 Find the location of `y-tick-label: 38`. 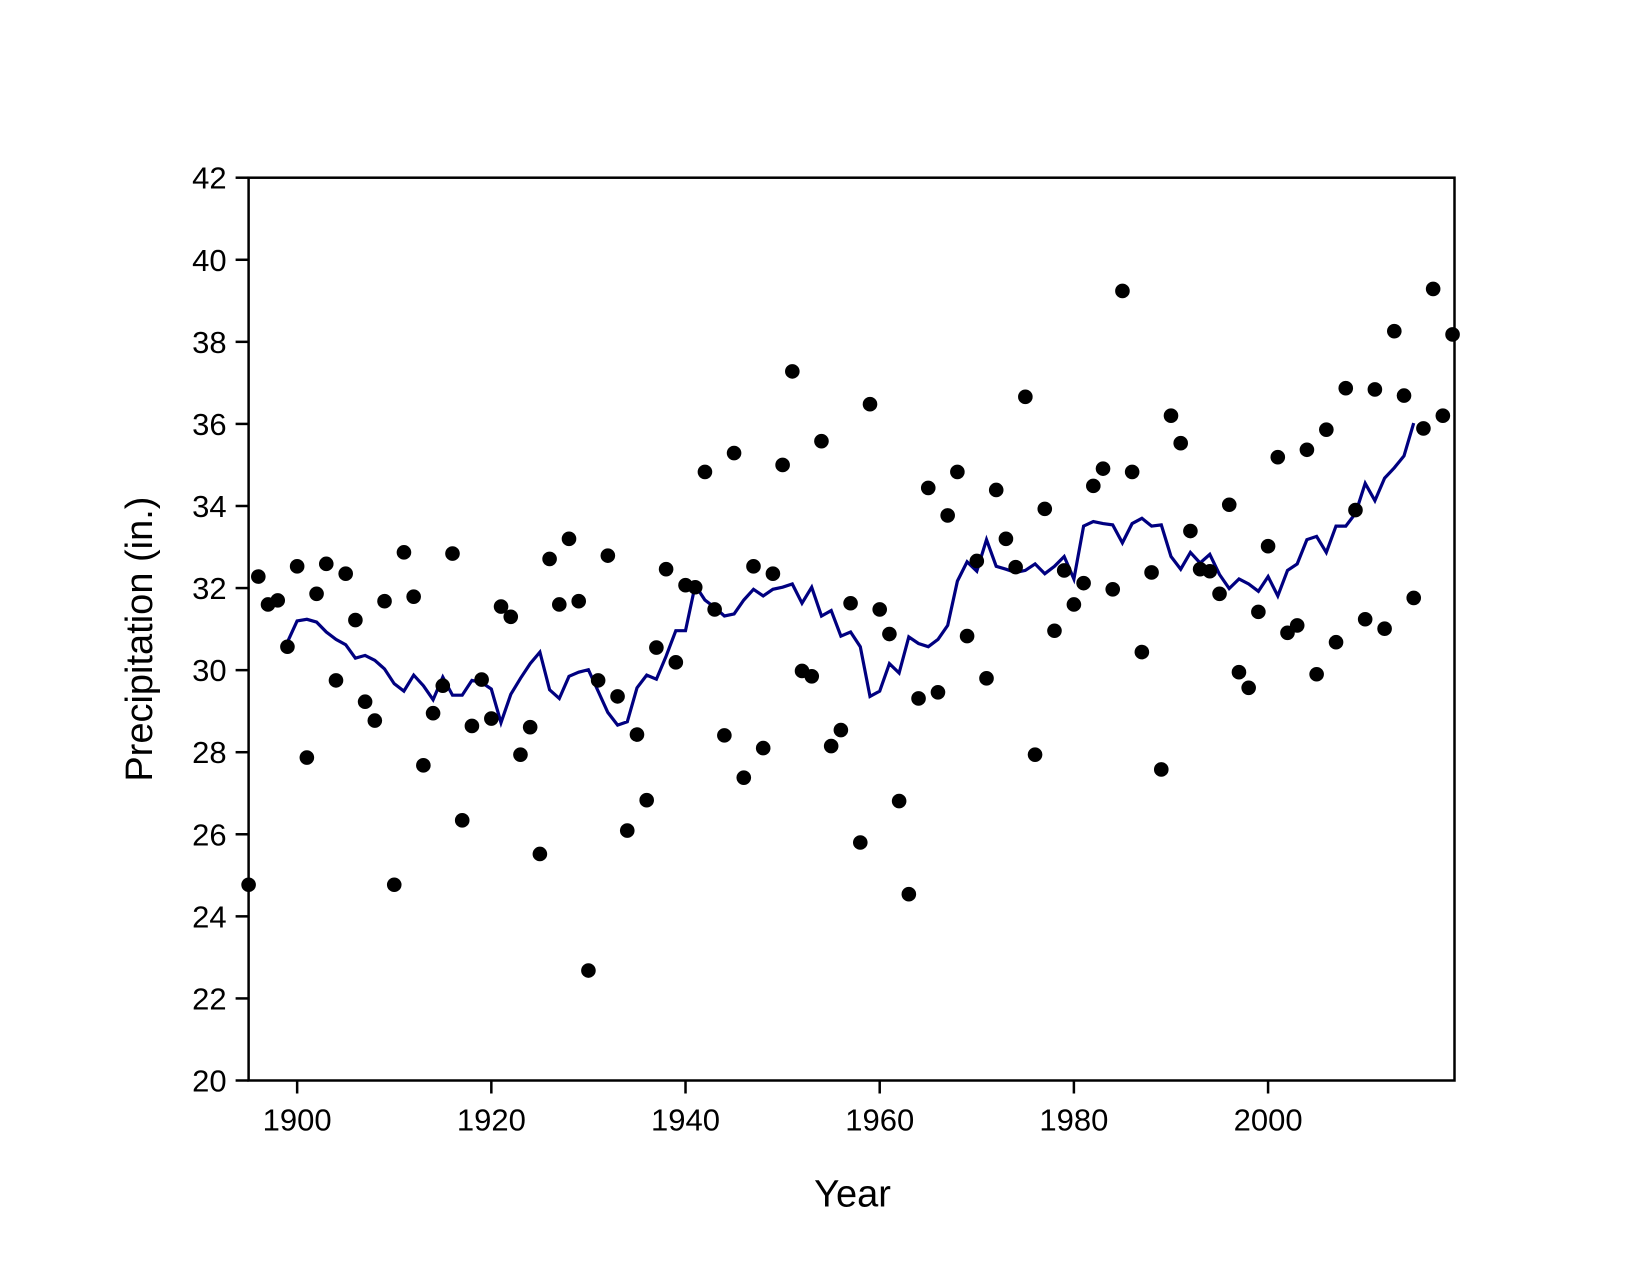

y-tick-label: 38 is located at coordinates (209, 342).